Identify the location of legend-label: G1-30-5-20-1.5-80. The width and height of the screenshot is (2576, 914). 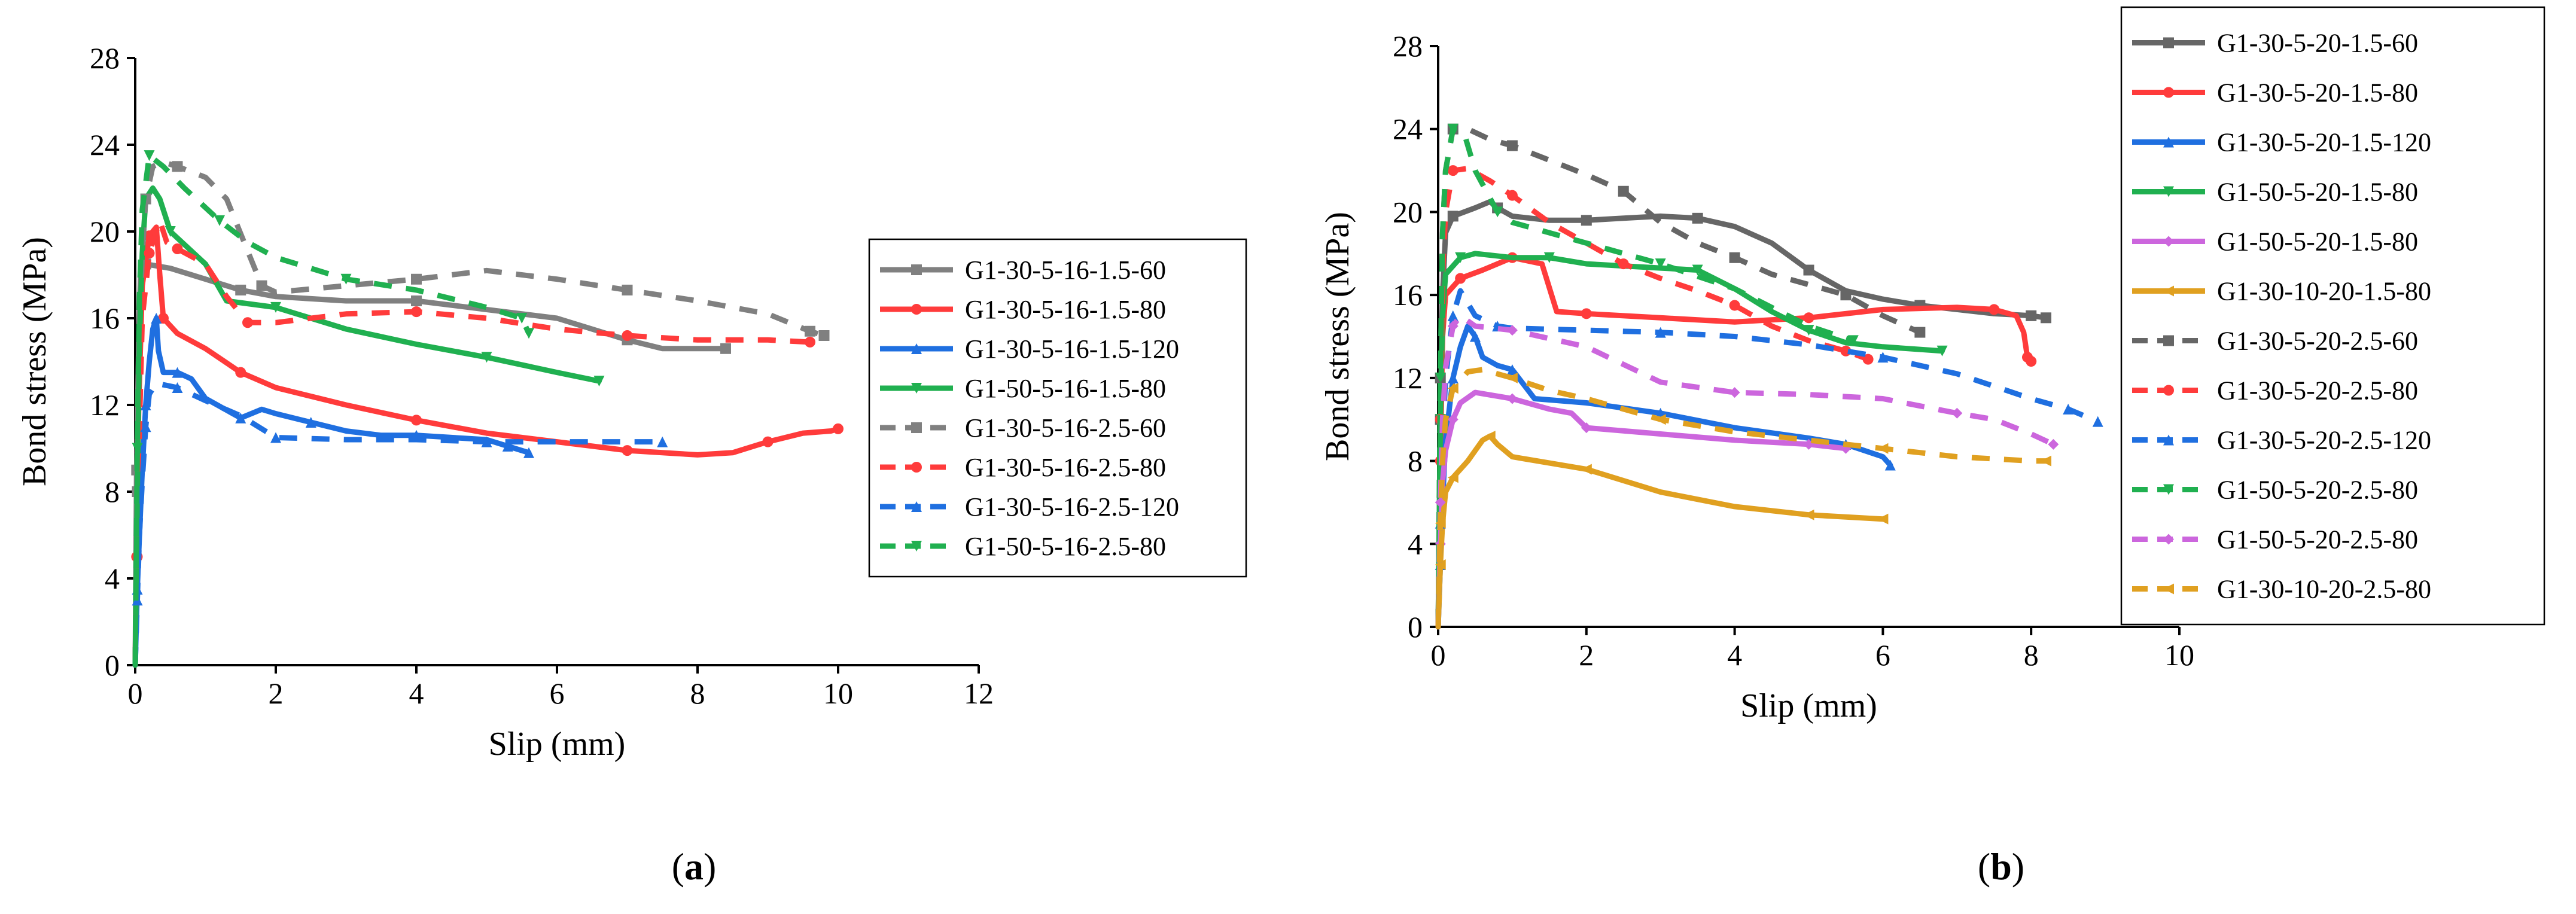
(2317, 93).